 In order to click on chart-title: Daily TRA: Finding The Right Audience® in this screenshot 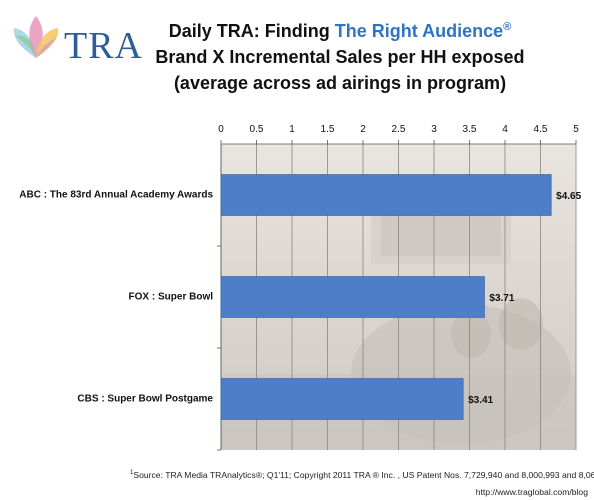, I will do `click(340, 31)`.